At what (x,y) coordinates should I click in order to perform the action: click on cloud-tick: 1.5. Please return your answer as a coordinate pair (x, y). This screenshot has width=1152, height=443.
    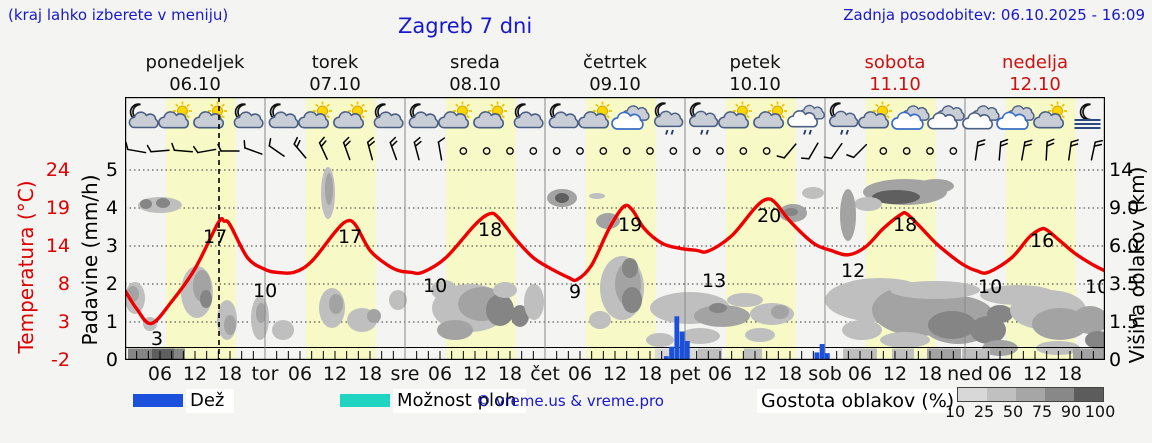
    Looking at the image, I should click on (1124, 322).